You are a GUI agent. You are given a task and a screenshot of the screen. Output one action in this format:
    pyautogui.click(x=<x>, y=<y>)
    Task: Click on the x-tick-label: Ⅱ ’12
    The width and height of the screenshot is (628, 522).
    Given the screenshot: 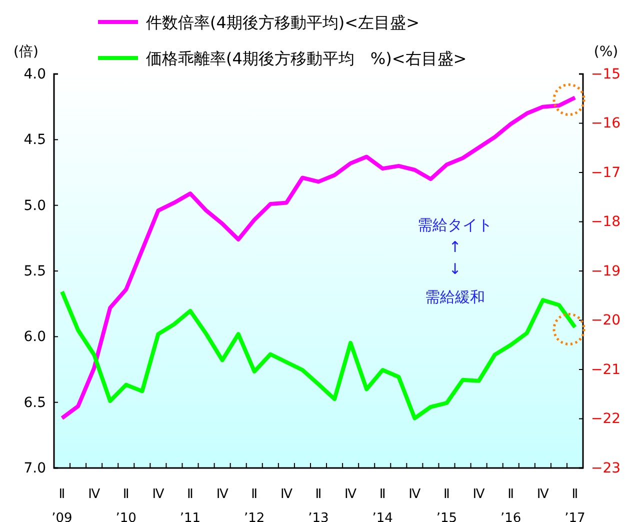 What is the action you would take?
    pyautogui.click(x=254, y=504)
    